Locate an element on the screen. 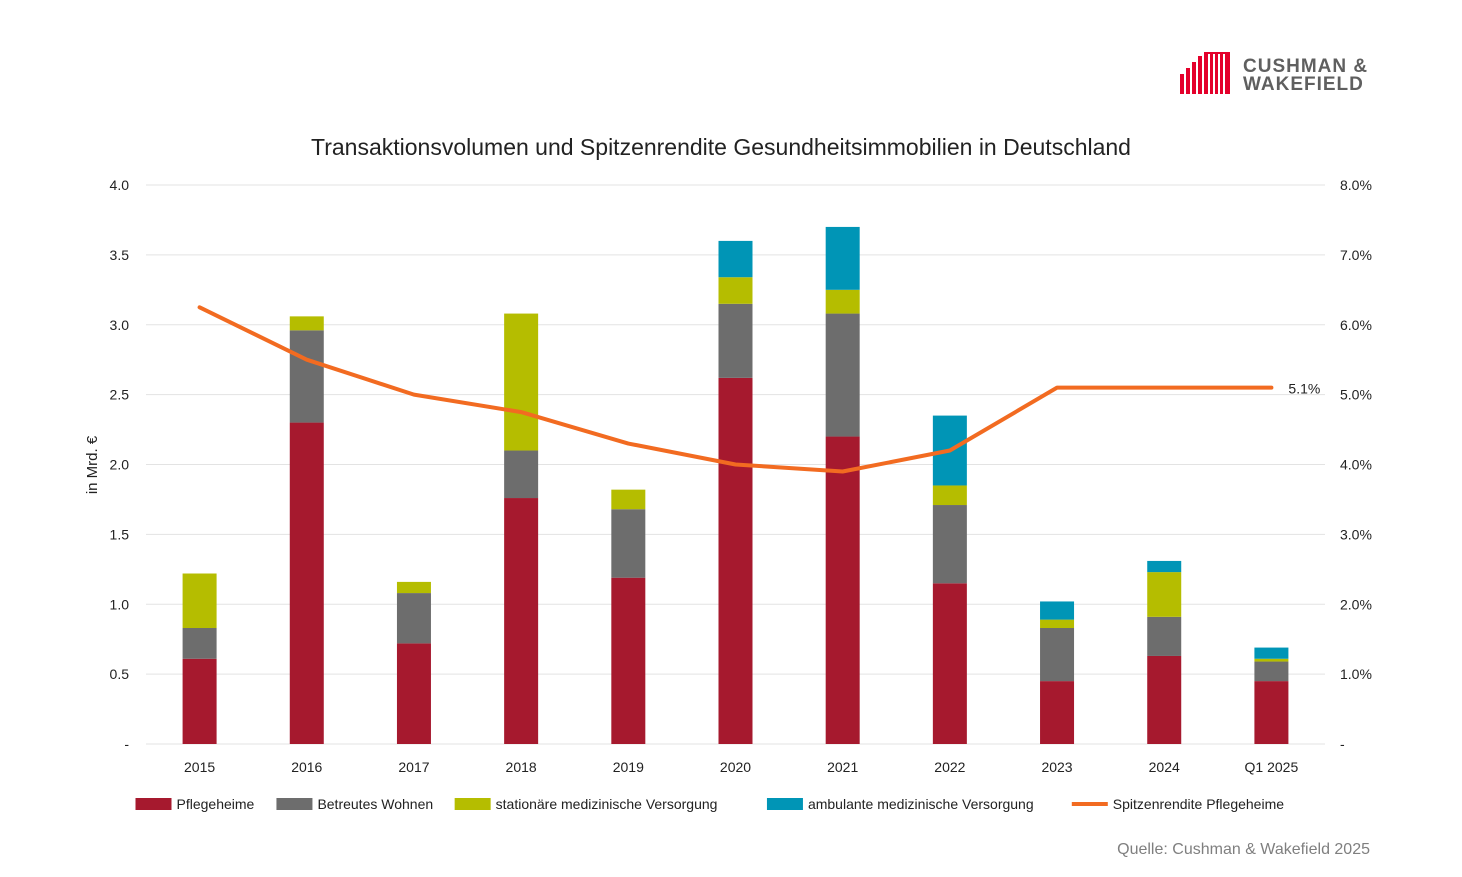  y-tick-label: 1.5 is located at coordinates (120, 534).